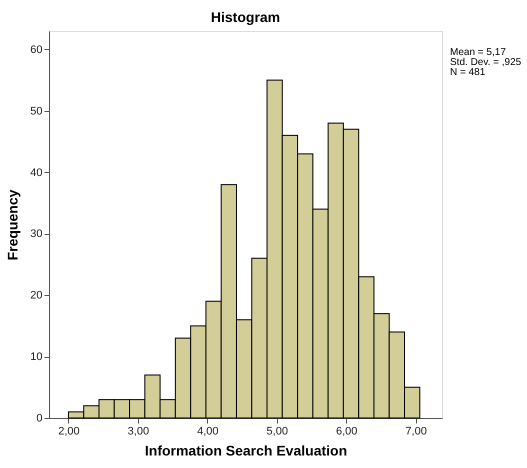 The image size is (527, 468). I want to click on y-tick-label: 50, so click(36, 111).